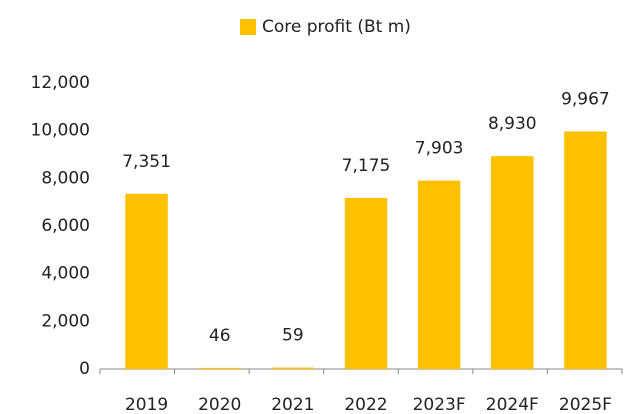  I want to click on y-tick-label: 0, so click(84, 369).